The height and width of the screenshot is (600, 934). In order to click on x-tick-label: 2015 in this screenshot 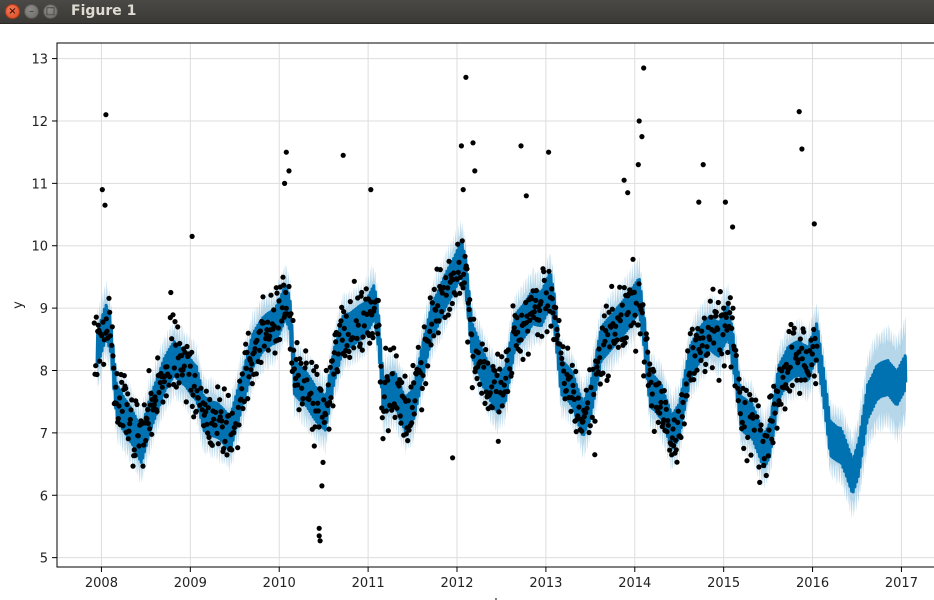, I will do `click(723, 583)`.